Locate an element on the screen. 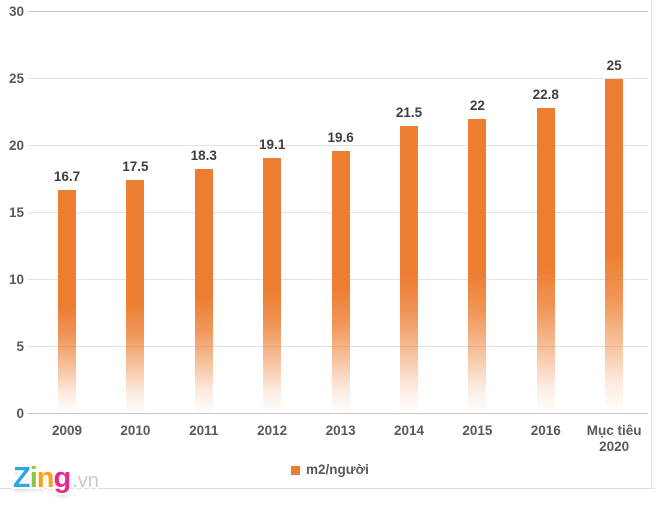 Image resolution: width=660 pixels, height=507 pixels. chart-right-border is located at coordinates (651, 244).